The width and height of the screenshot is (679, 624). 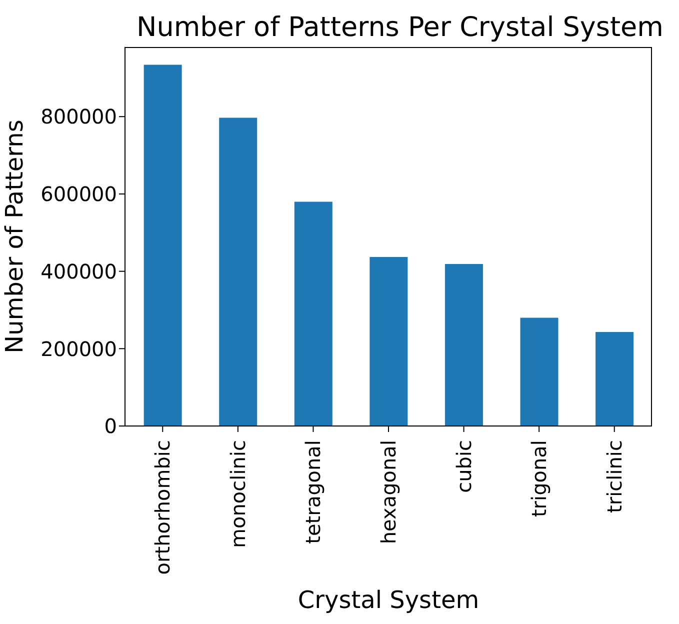 I want to click on x-tick-label: monoclinic, so click(x=238, y=494).